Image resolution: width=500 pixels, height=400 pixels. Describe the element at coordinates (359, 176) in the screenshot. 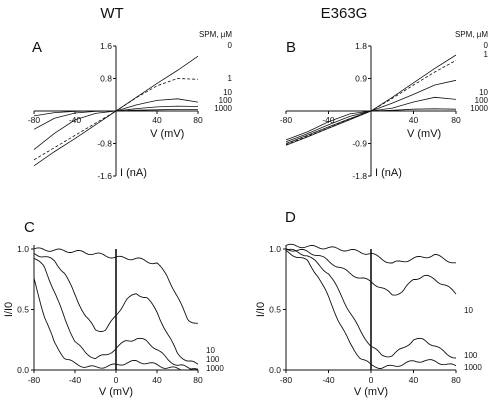

I see `y-tick-label: -1.8` at that location.